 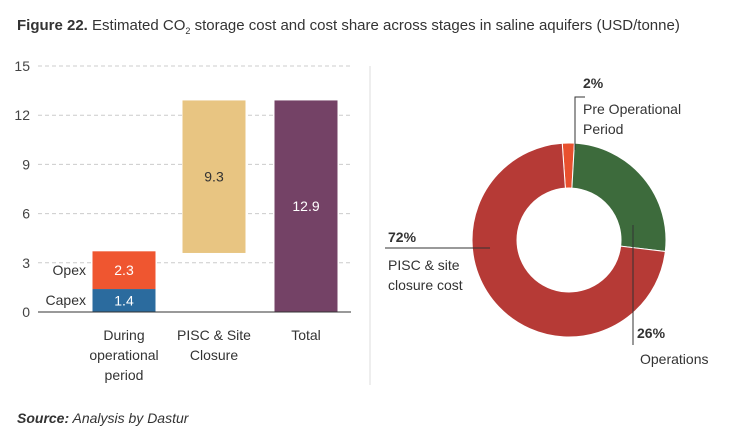 What do you see at coordinates (214, 355) in the screenshot?
I see `x-tick-label: Closure` at bounding box center [214, 355].